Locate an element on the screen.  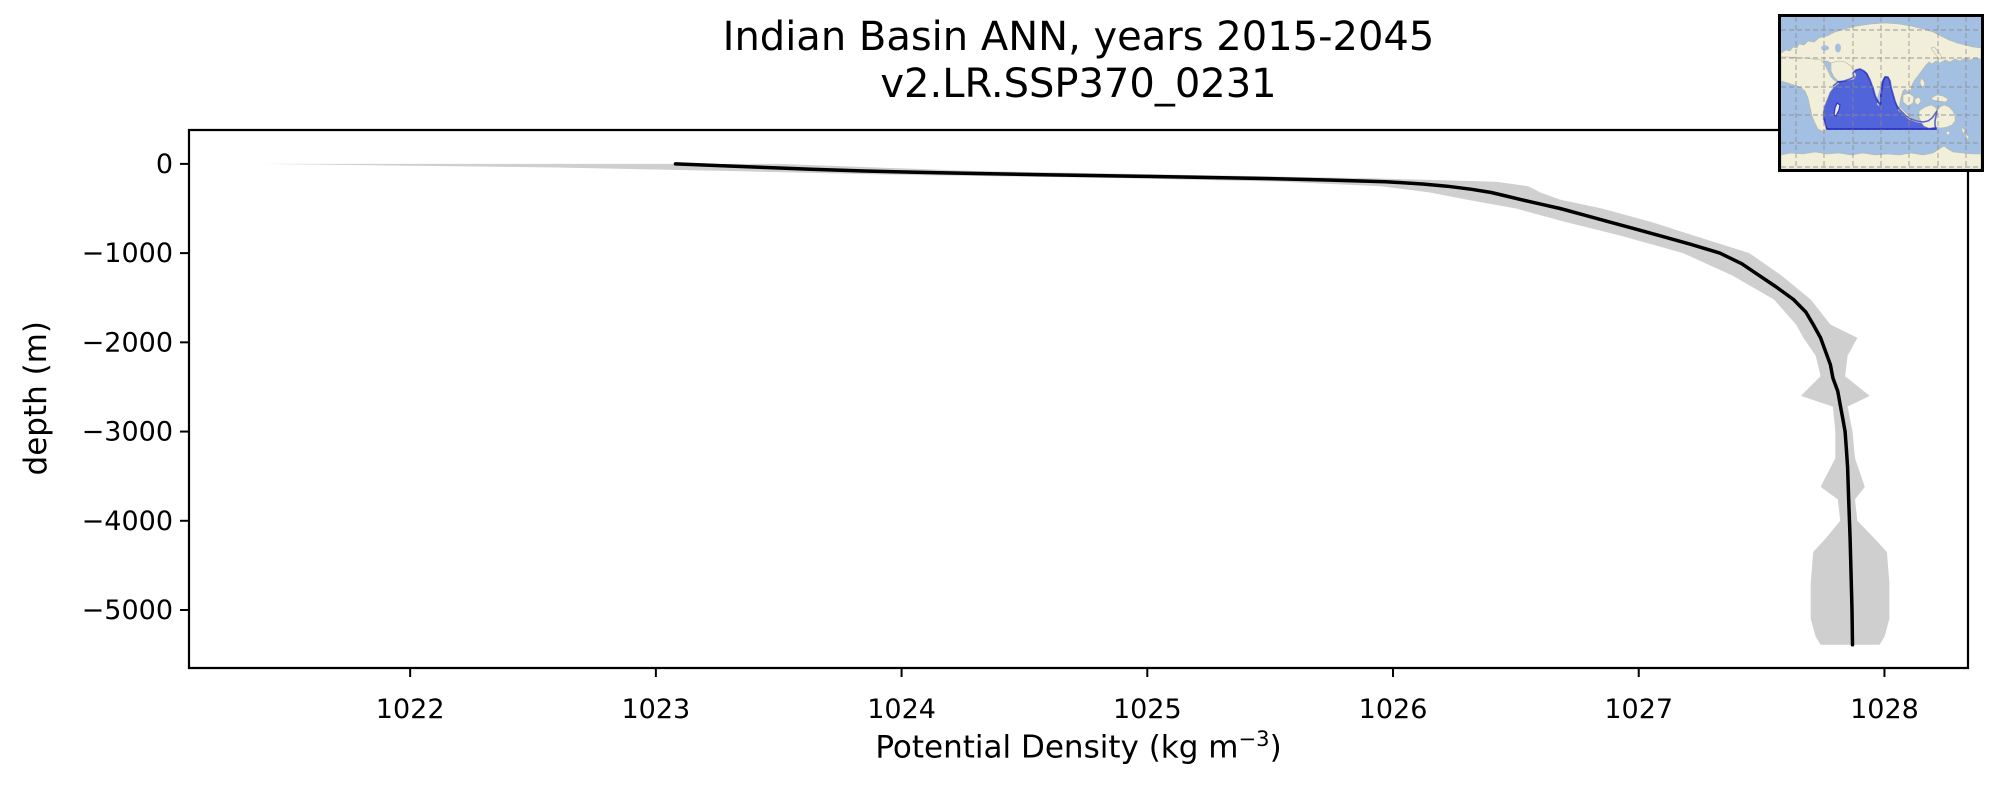
map-new-guinea is located at coordinates (1939, 98).